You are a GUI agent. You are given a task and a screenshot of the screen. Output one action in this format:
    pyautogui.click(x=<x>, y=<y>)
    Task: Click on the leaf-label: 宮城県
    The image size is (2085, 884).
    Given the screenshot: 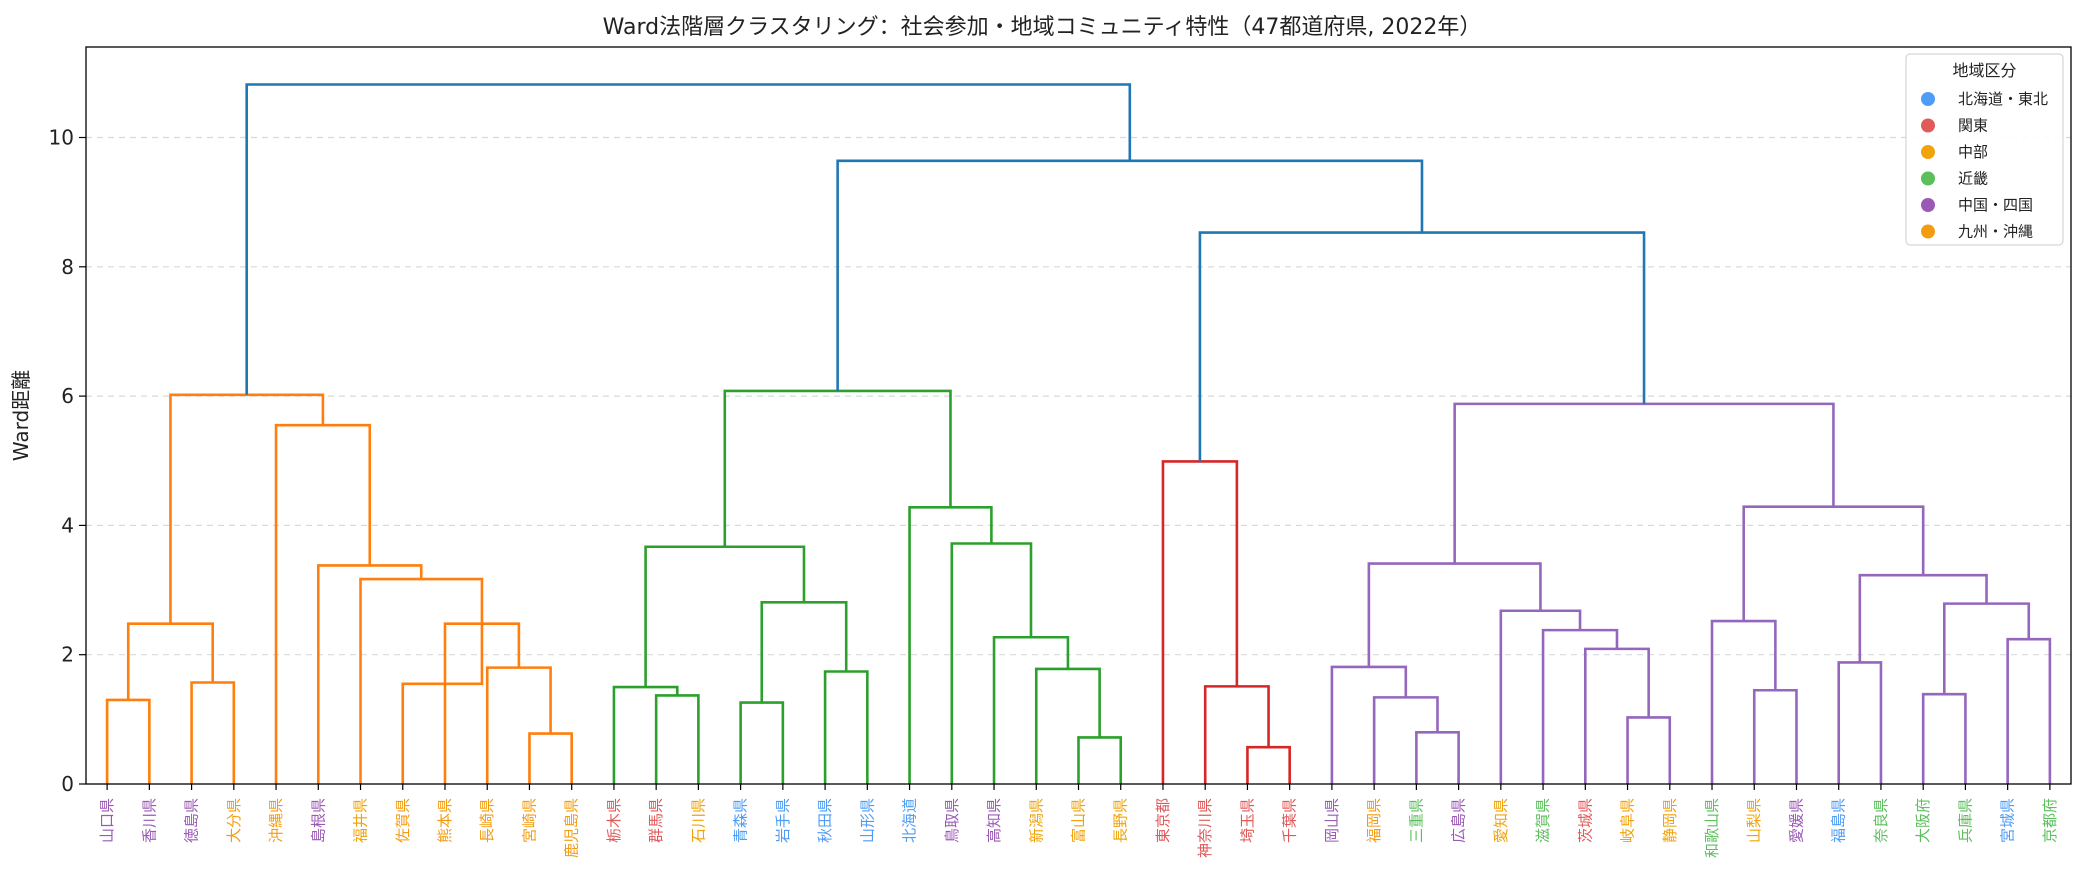 What is the action you would take?
    pyautogui.click(x=2008, y=820)
    